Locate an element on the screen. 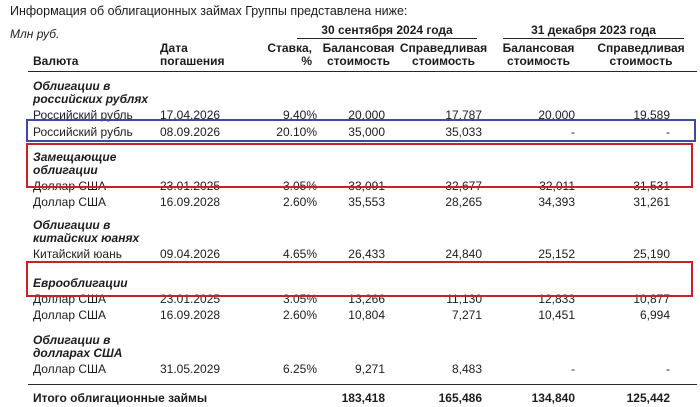  cell-fair-2023: 6,994 is located at coordinates (655, 315).